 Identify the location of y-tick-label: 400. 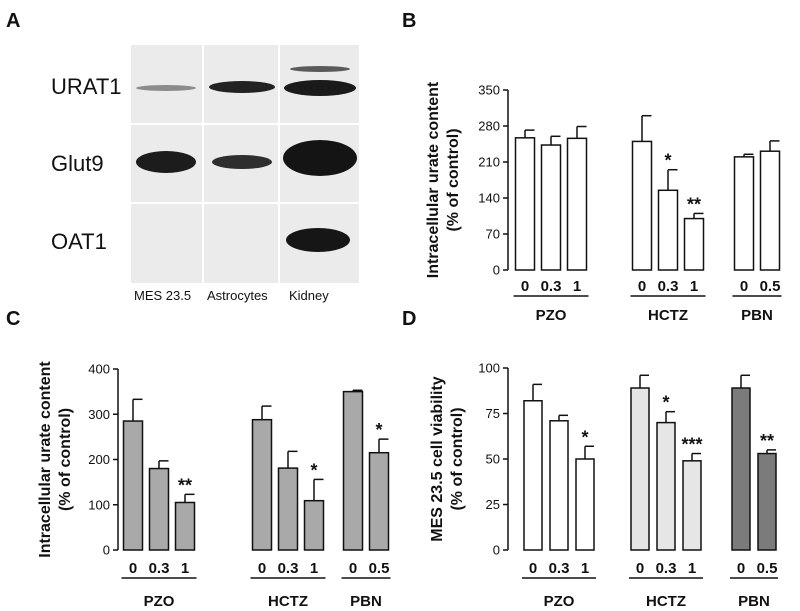
(99, 369).